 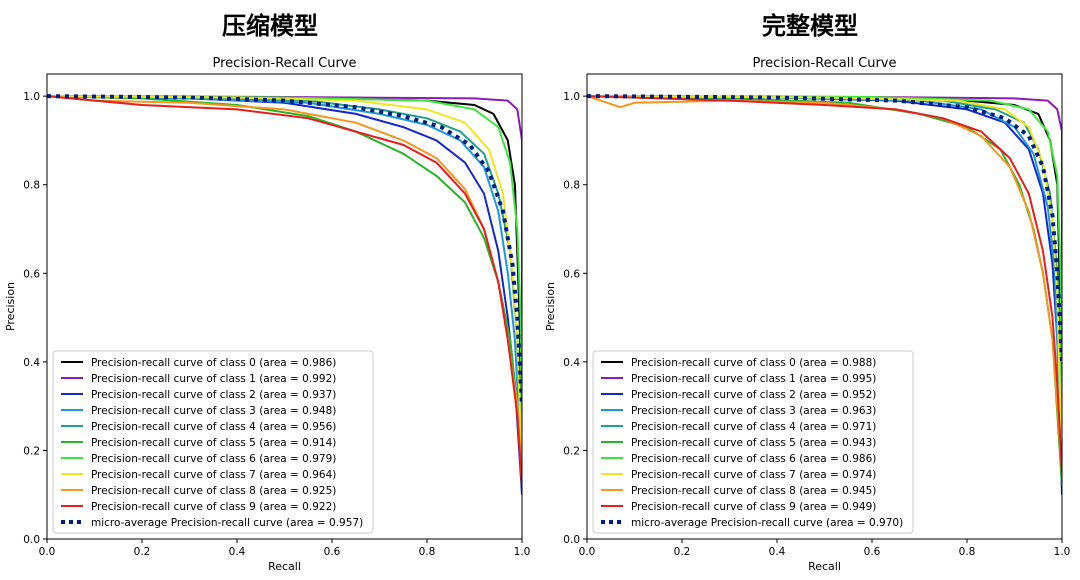 What do you see at coordinates (270, 26) in the screenshot?
I see `panel-heading: 压缩模型` at bounding box center [270, 26].